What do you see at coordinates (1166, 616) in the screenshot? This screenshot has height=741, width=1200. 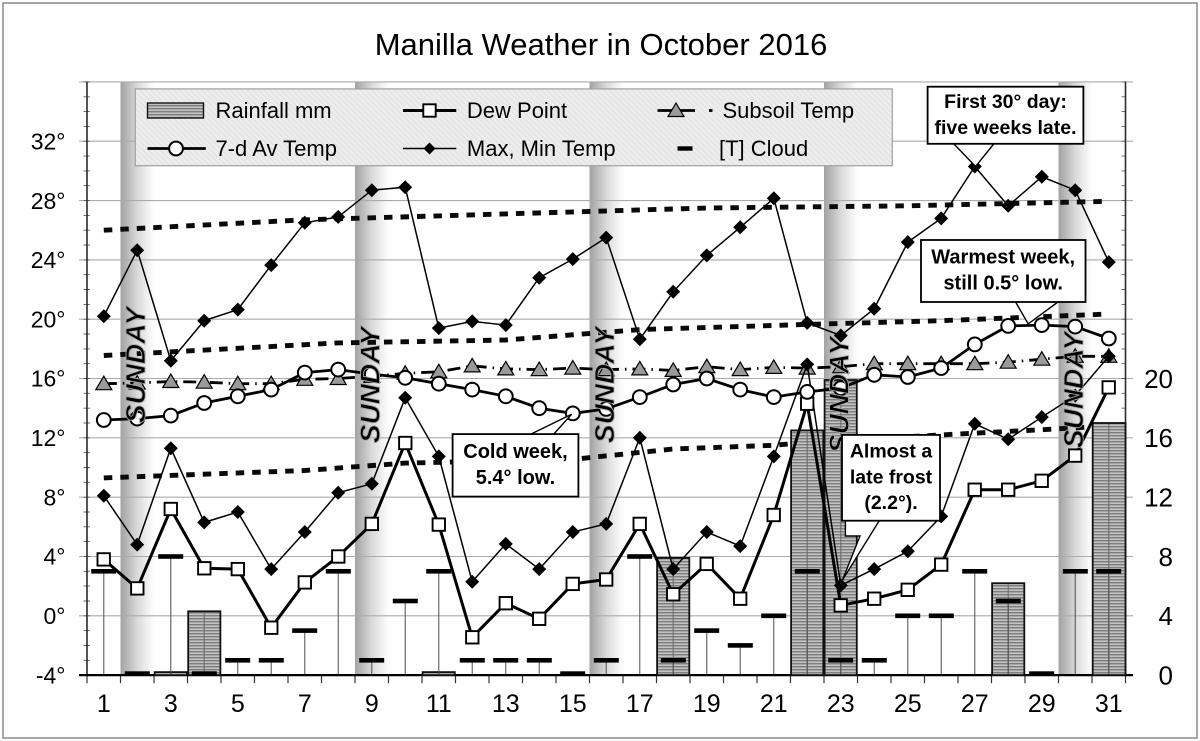 I see `svg-text: 4` at bounding box center [1166, 616].